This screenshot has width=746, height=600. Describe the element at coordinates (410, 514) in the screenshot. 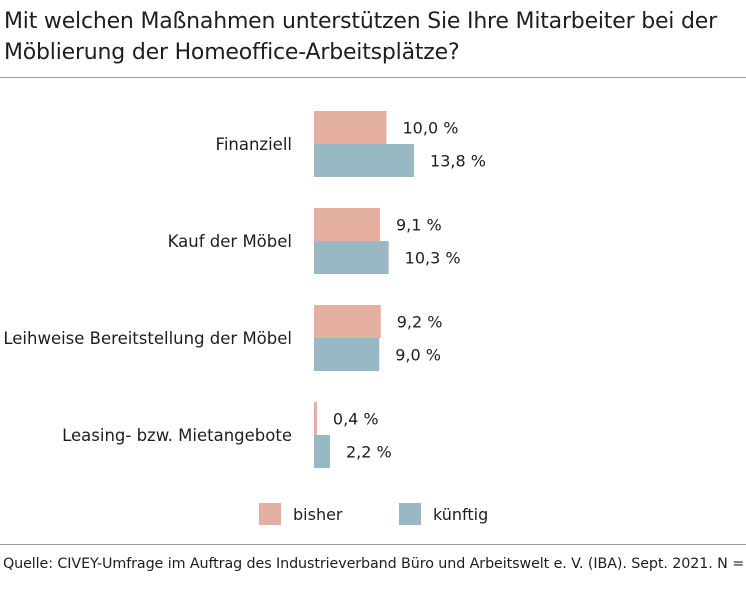

I see `legend-swatch-kuenftig` at that location.